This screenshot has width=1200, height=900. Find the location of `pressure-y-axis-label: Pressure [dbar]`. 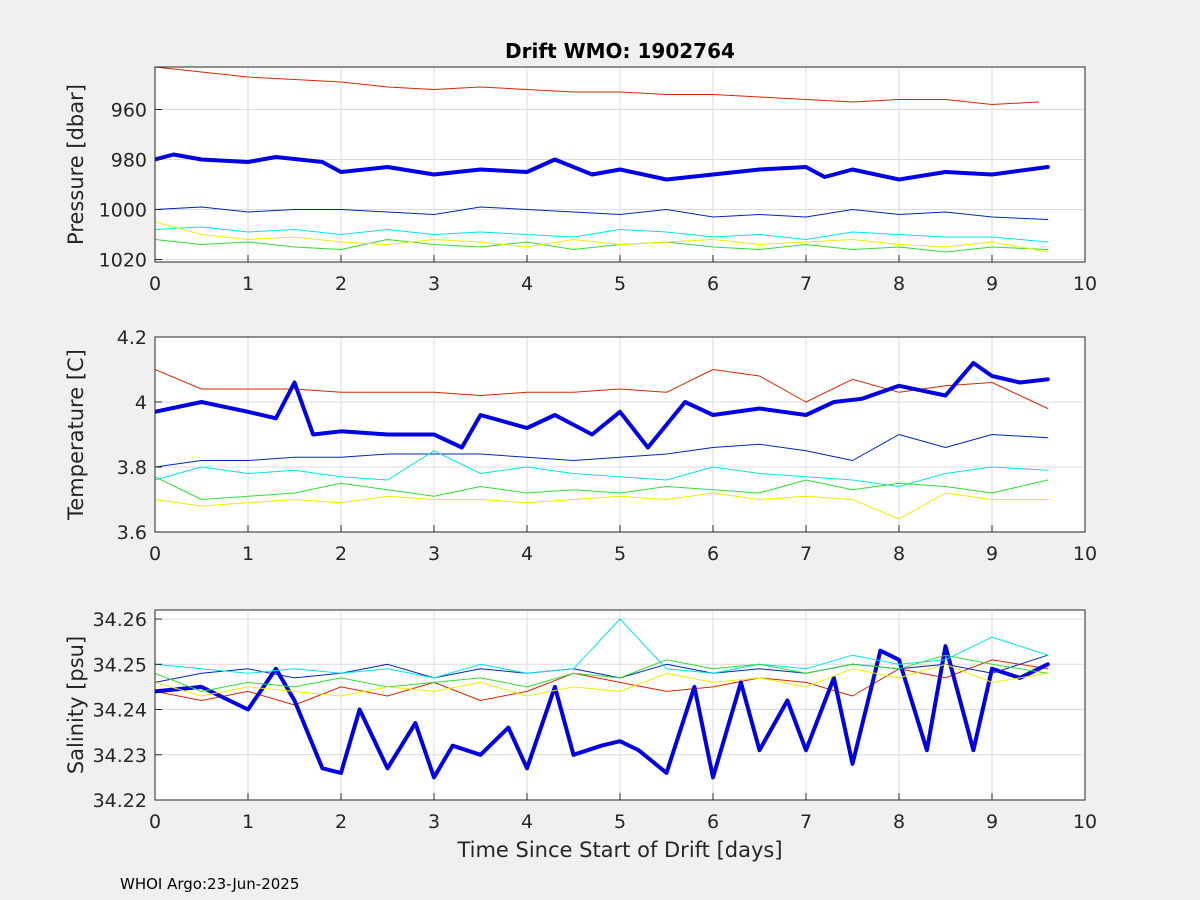

pressure-y-axis-label: Pressure [dbar] is located at coordinates (76, 164).